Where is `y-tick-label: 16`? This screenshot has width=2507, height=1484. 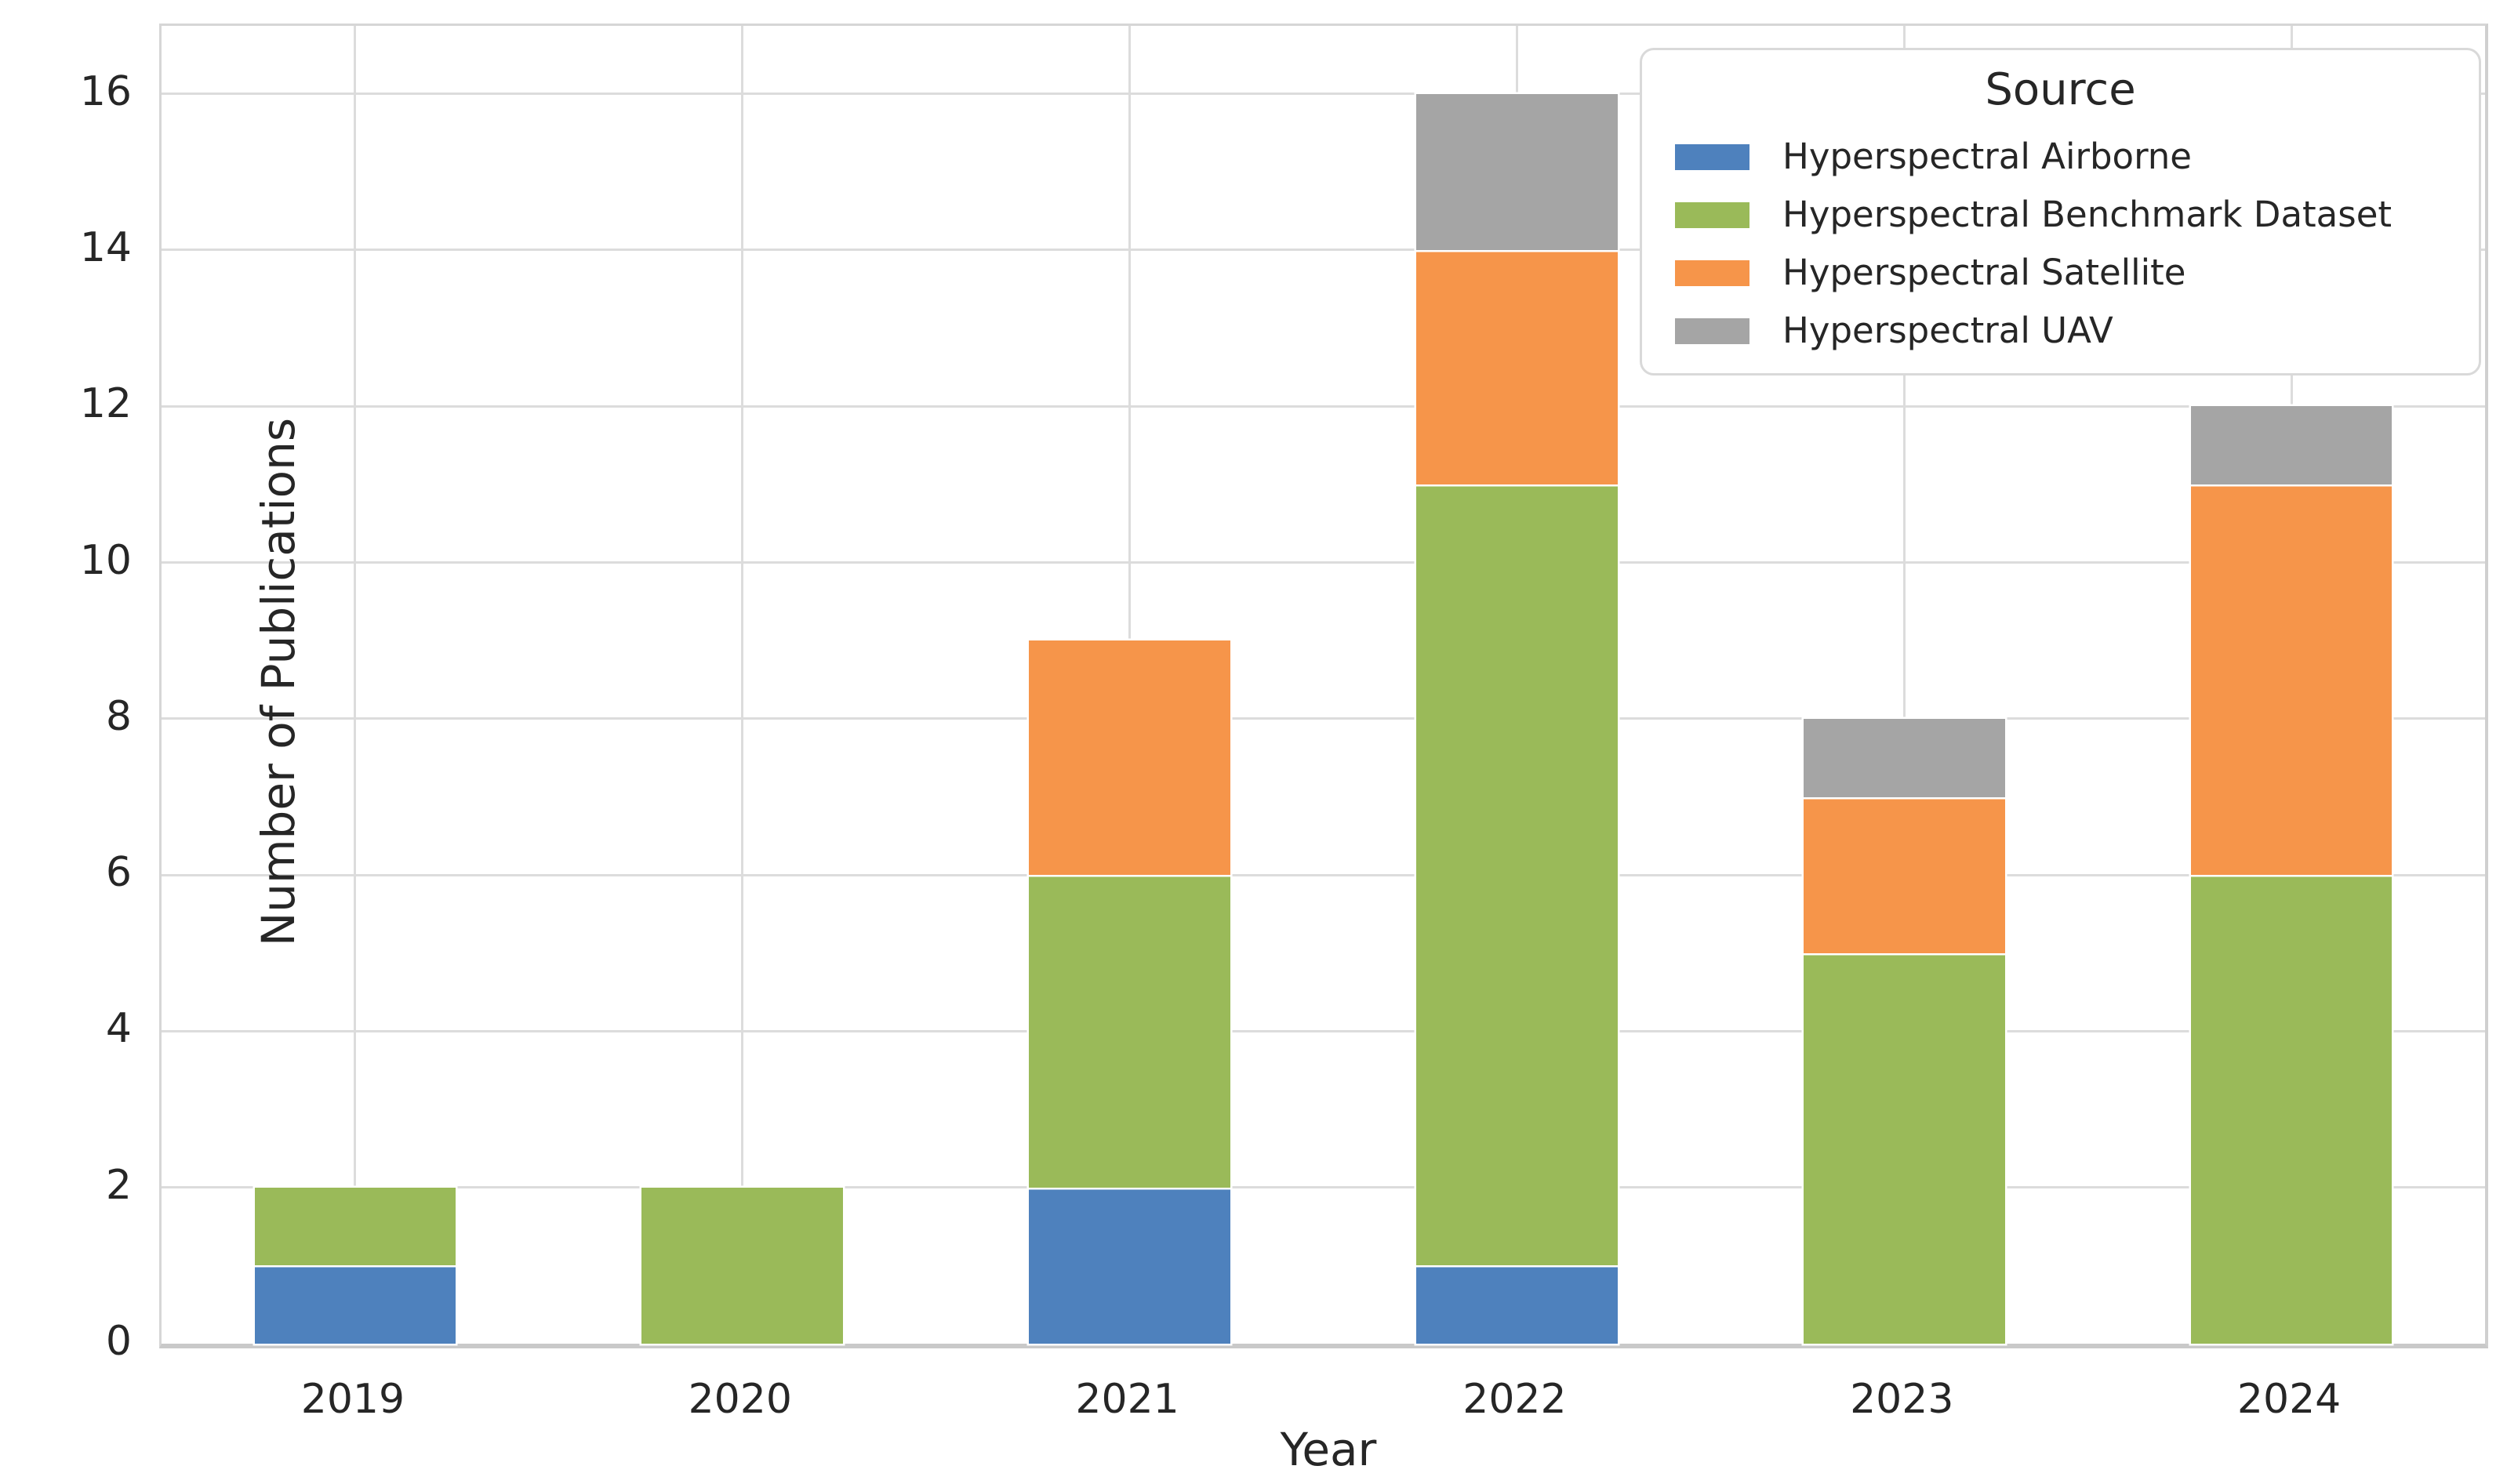
y-tick-label: 16 is located at coordinates (105, 91).